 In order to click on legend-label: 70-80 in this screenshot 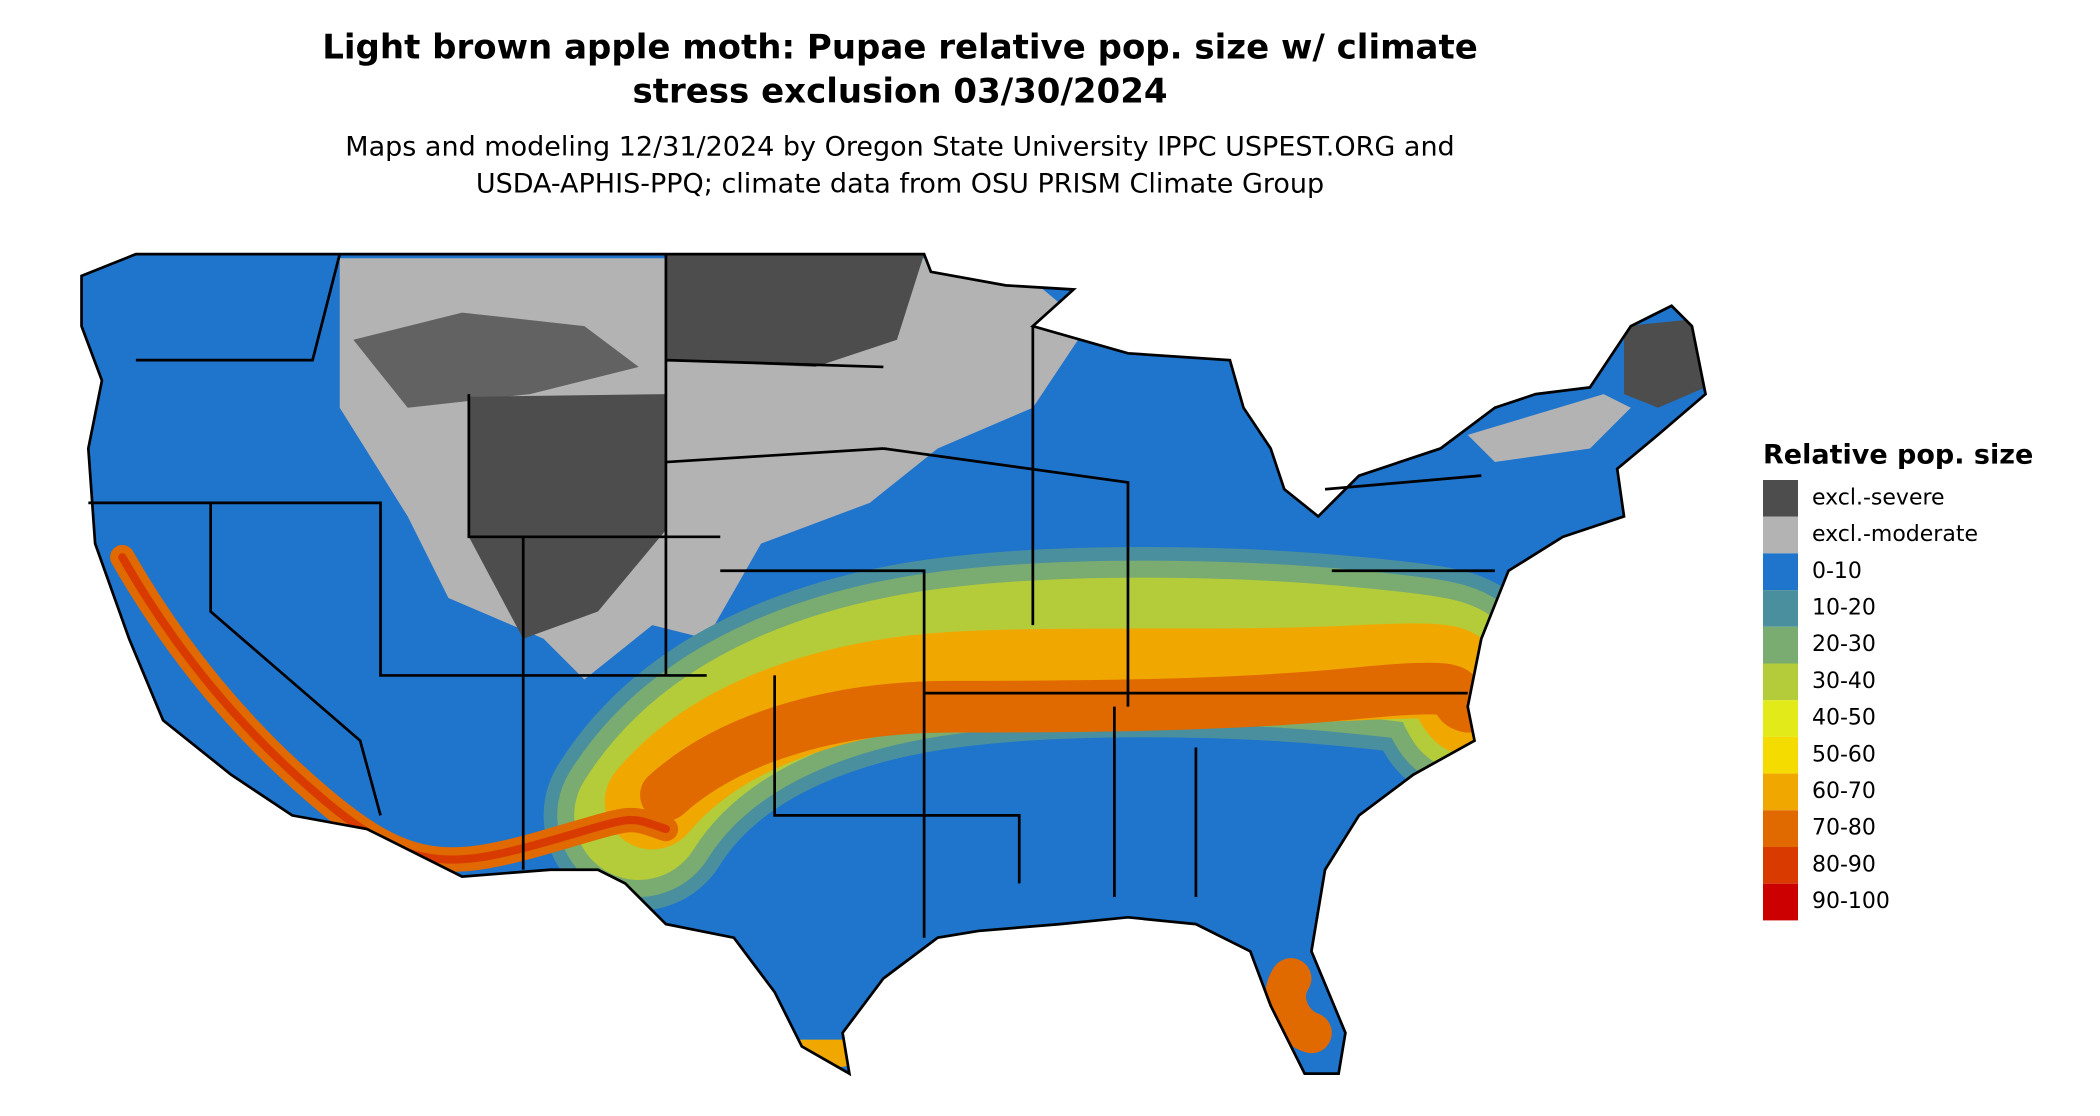, I will do `click(1844, 828)`.